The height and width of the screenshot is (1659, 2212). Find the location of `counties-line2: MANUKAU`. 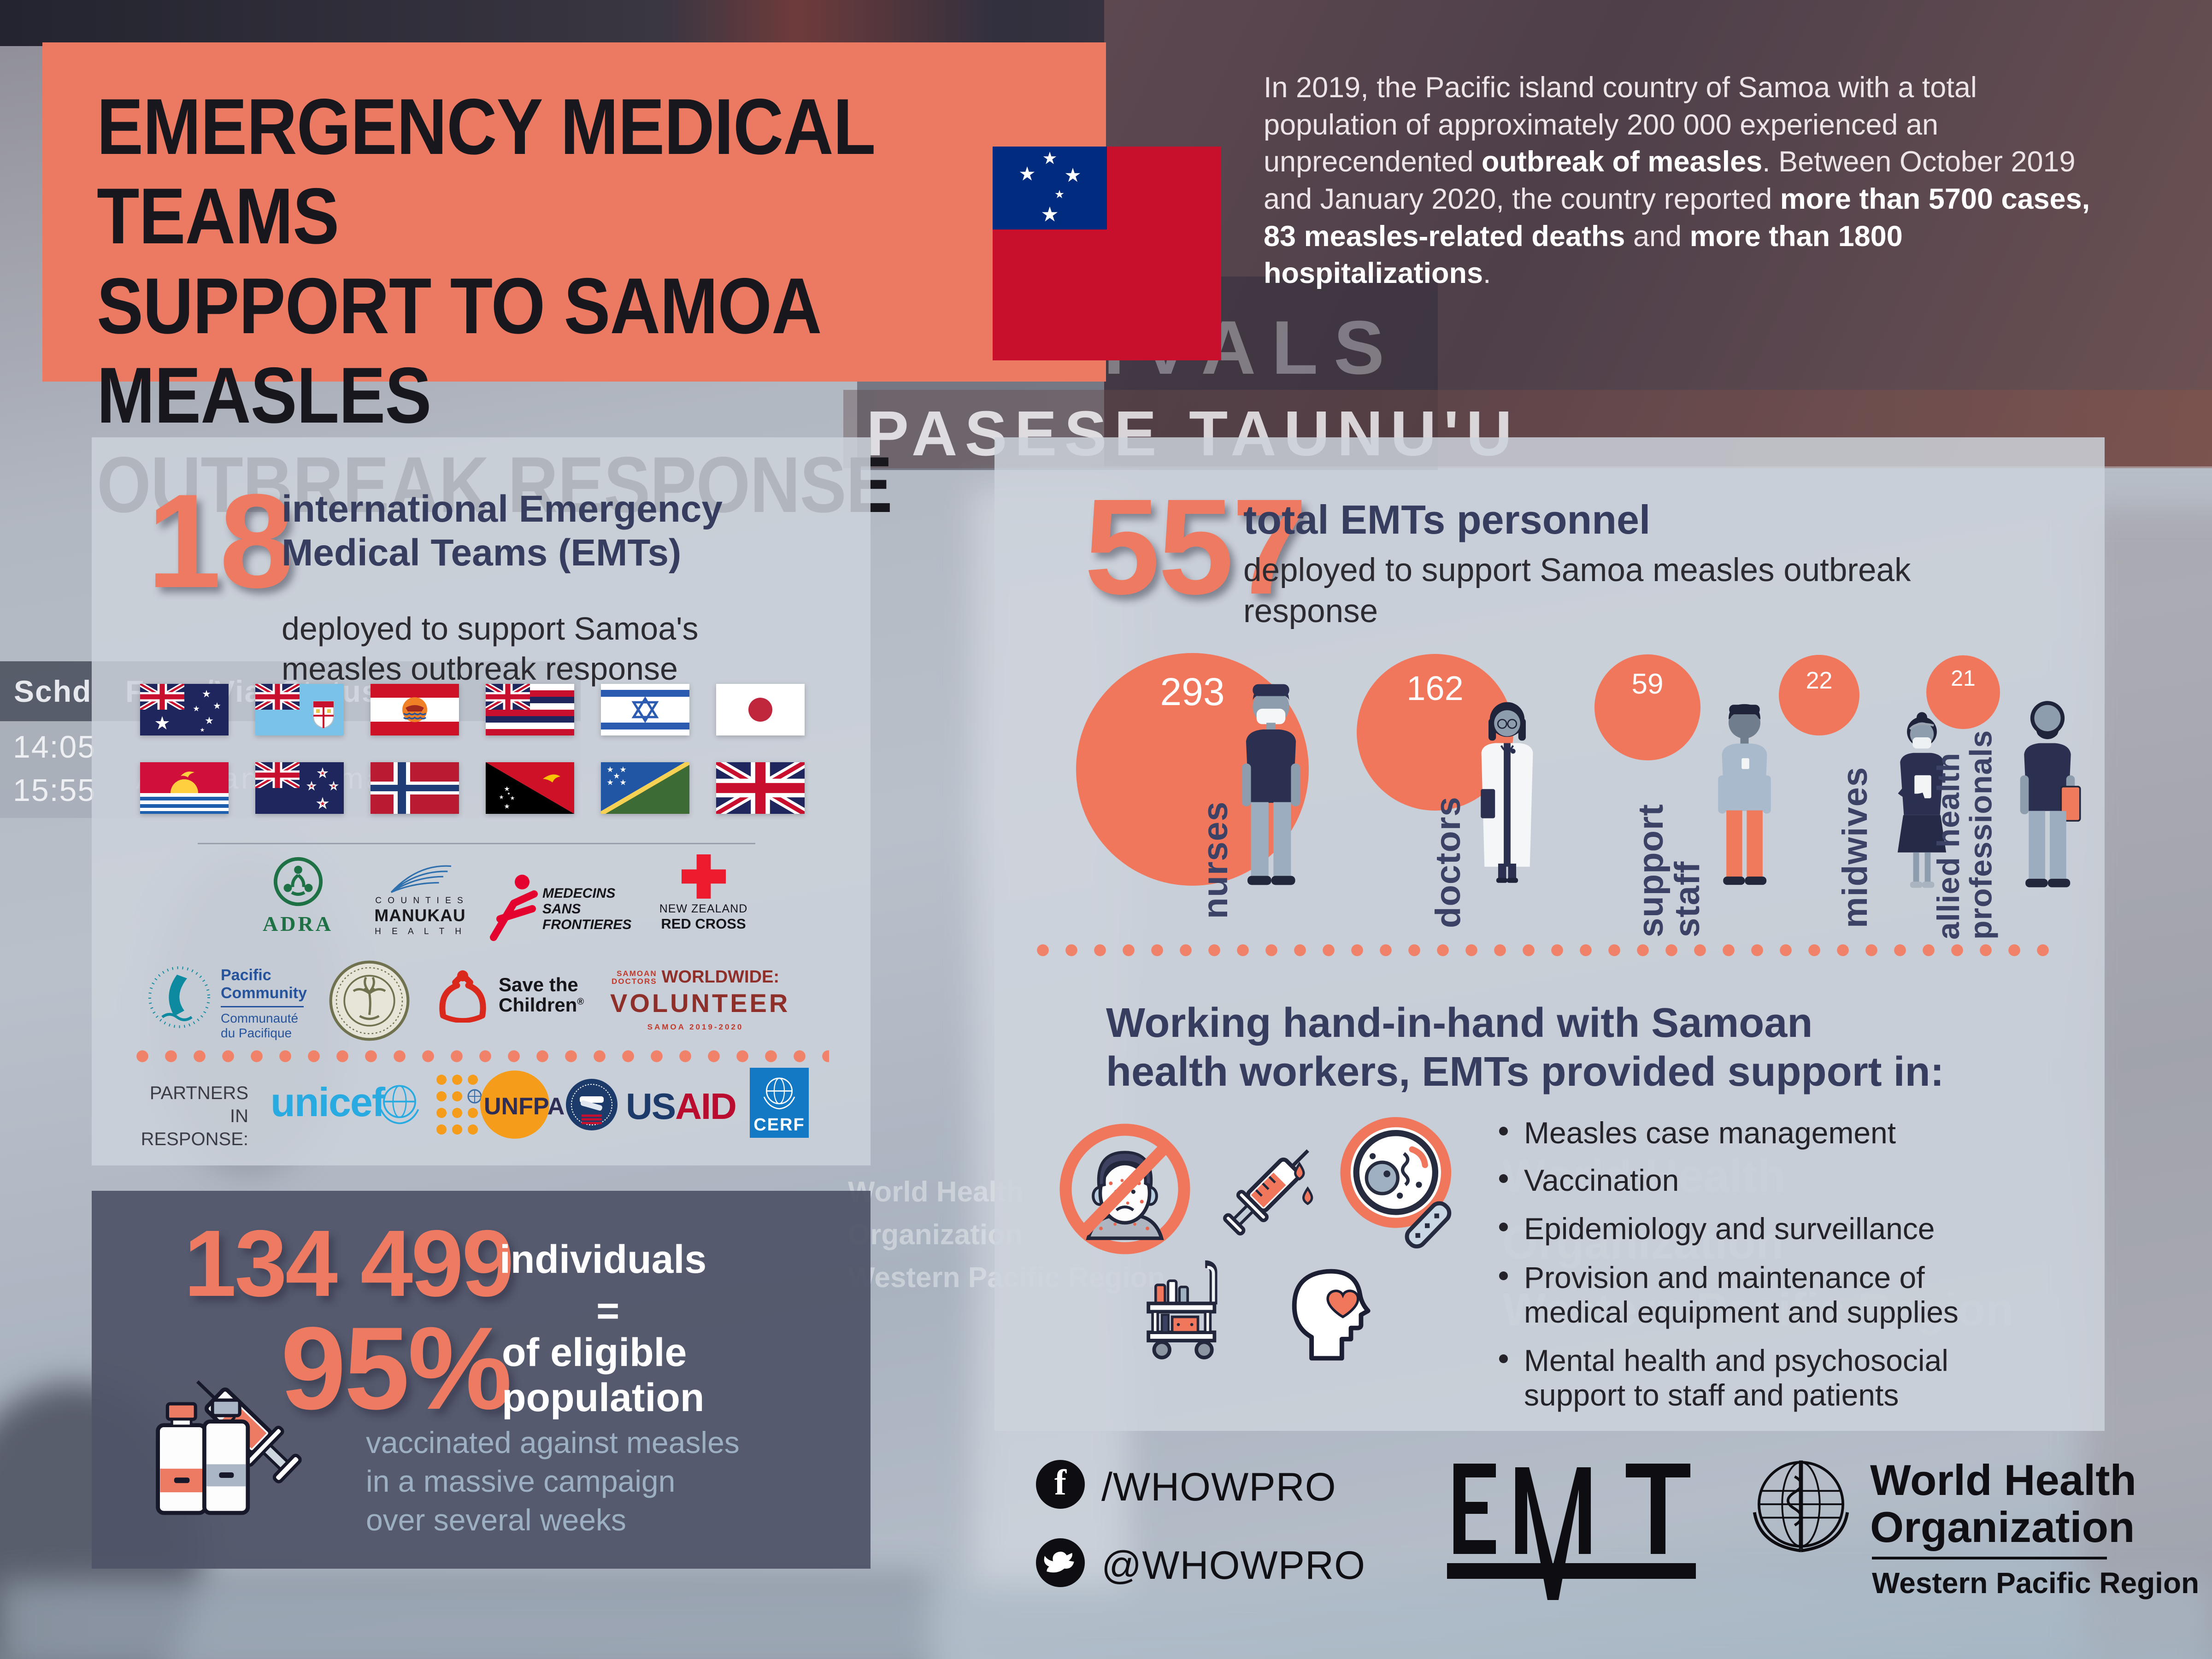

counties-line2: MANUKAU is located at coordinates (420, 915).